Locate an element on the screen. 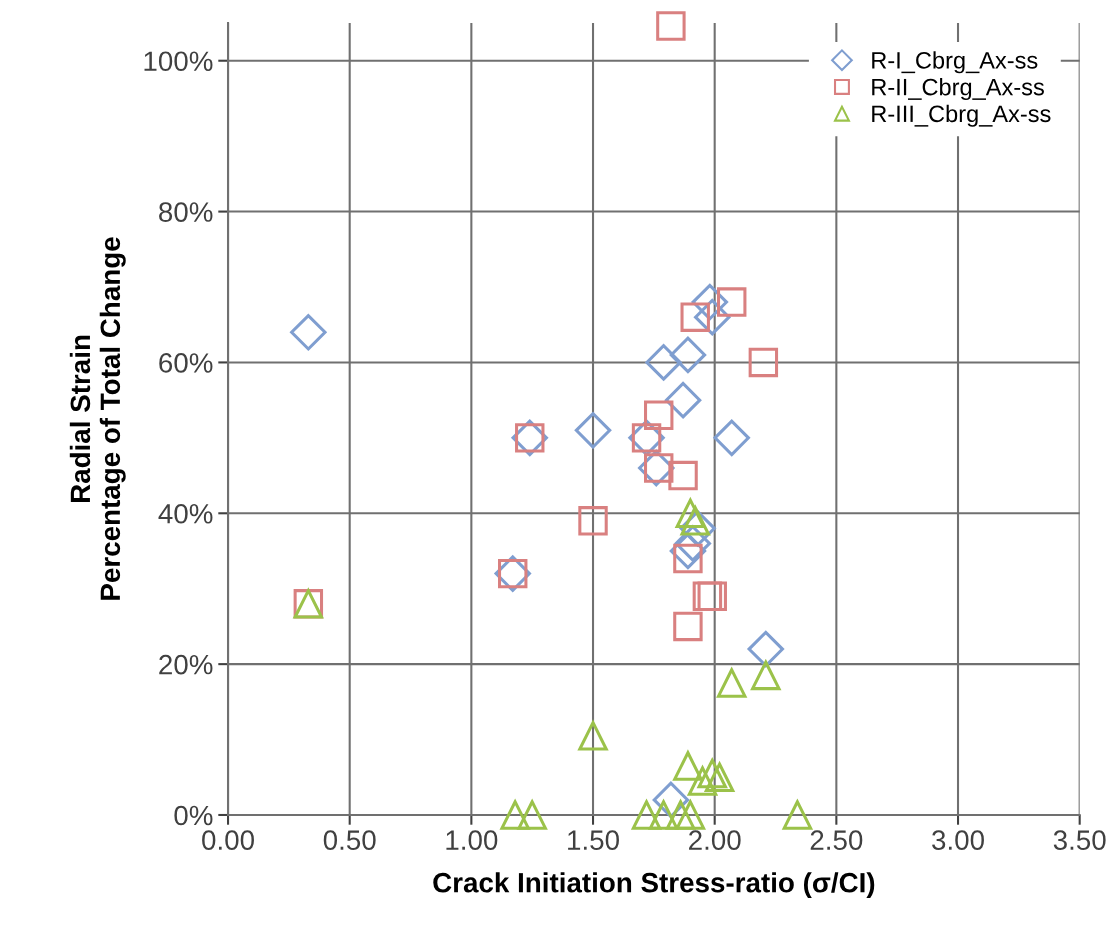  x-tick-label: 1.00 is located at coordinates (472, 840).